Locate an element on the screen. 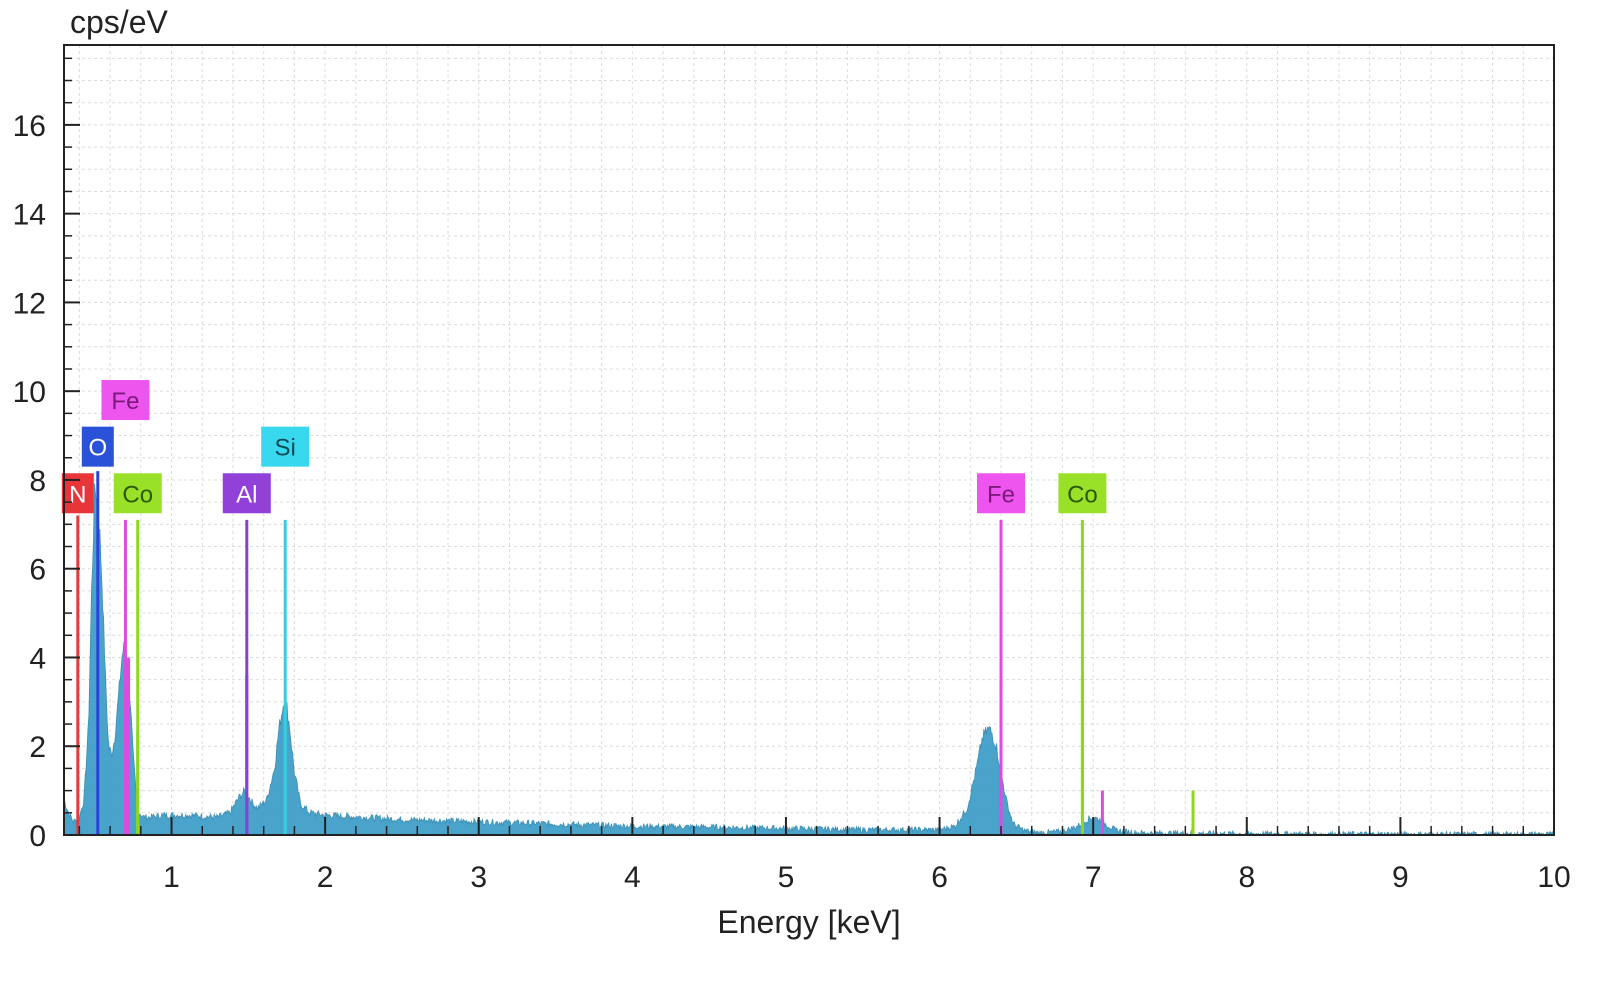  peak-label-si: Si is located at coordinates (285, 448).